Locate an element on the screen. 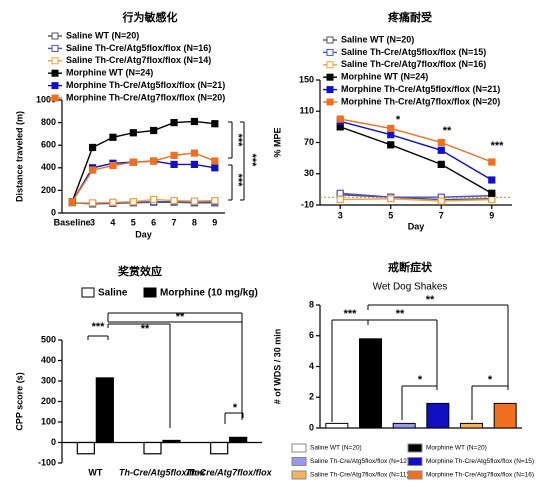  legend-label: Saline Th-Cre/Atg7flox/flox (N=14) is located at coordinates (138, 60).